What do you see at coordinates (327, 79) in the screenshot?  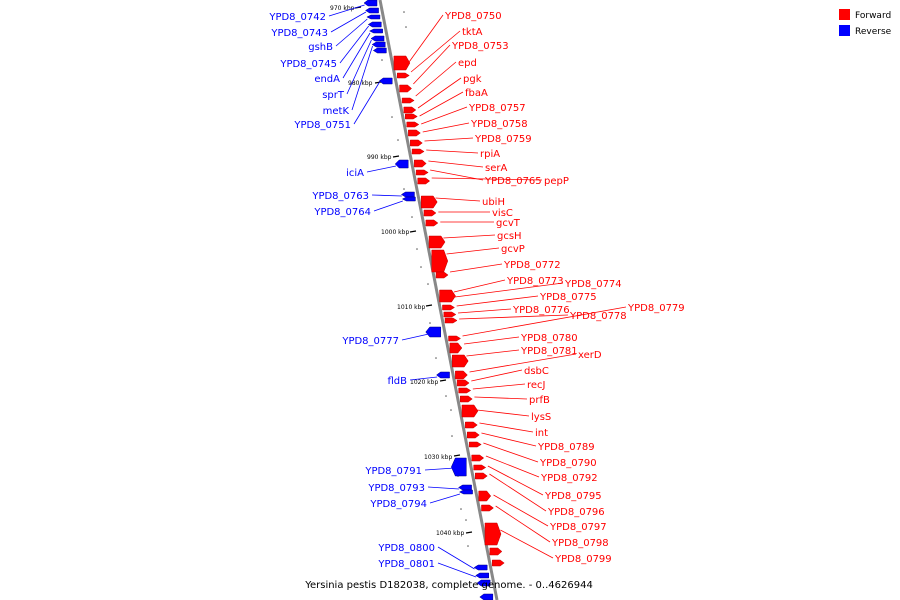 I see `reverse-gene-label: endA` at bounding box center [327, 79].